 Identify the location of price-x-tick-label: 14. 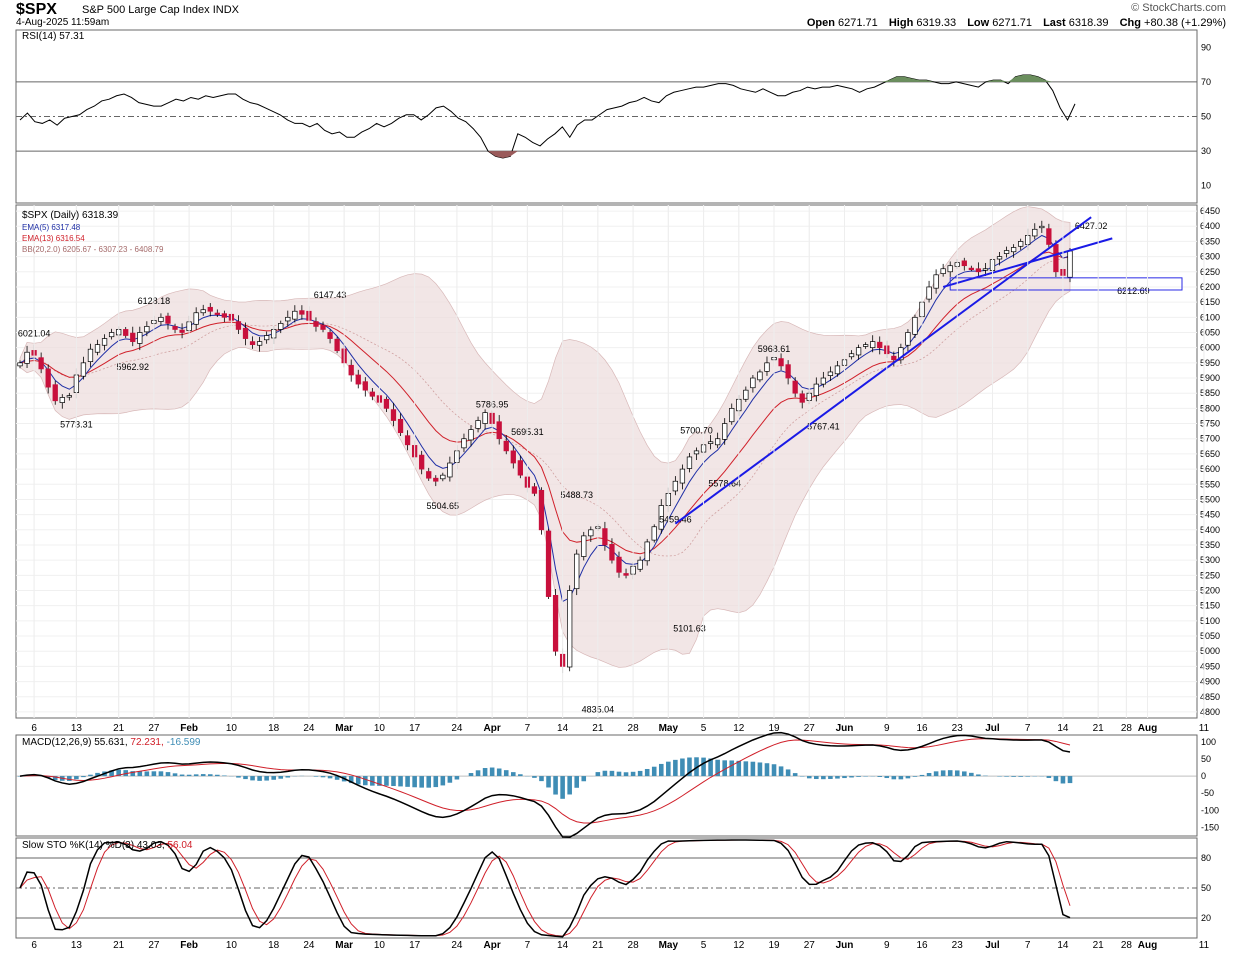
(1063, 728).